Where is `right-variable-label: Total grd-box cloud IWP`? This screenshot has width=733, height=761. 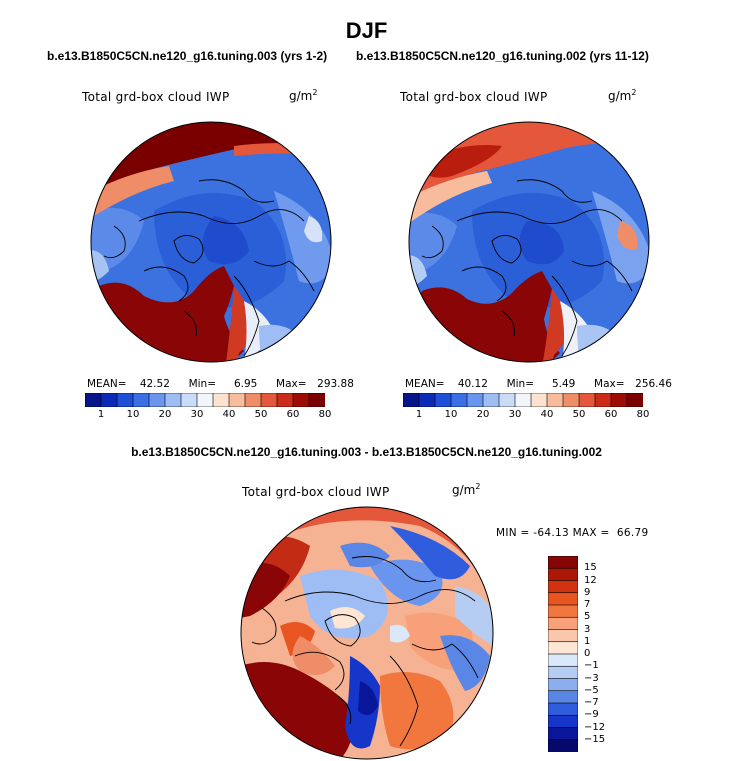
right-variable-label: Total grd-box cloud IWP is located at coordinates (474, 97).